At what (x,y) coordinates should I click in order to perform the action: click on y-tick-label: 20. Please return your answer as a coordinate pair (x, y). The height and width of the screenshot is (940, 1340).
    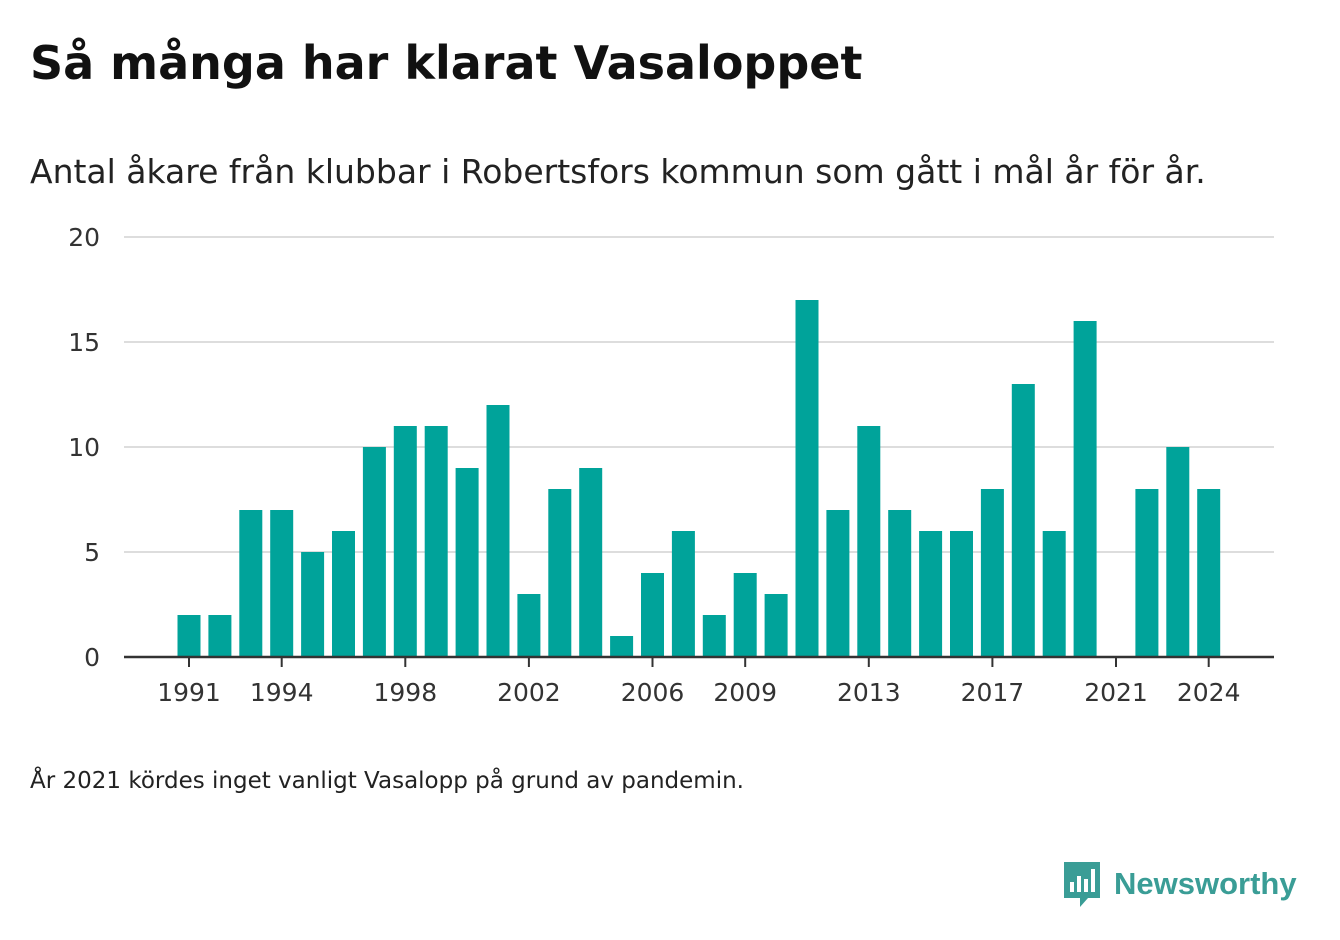
    Looking at the image, I should click on (84, 237).